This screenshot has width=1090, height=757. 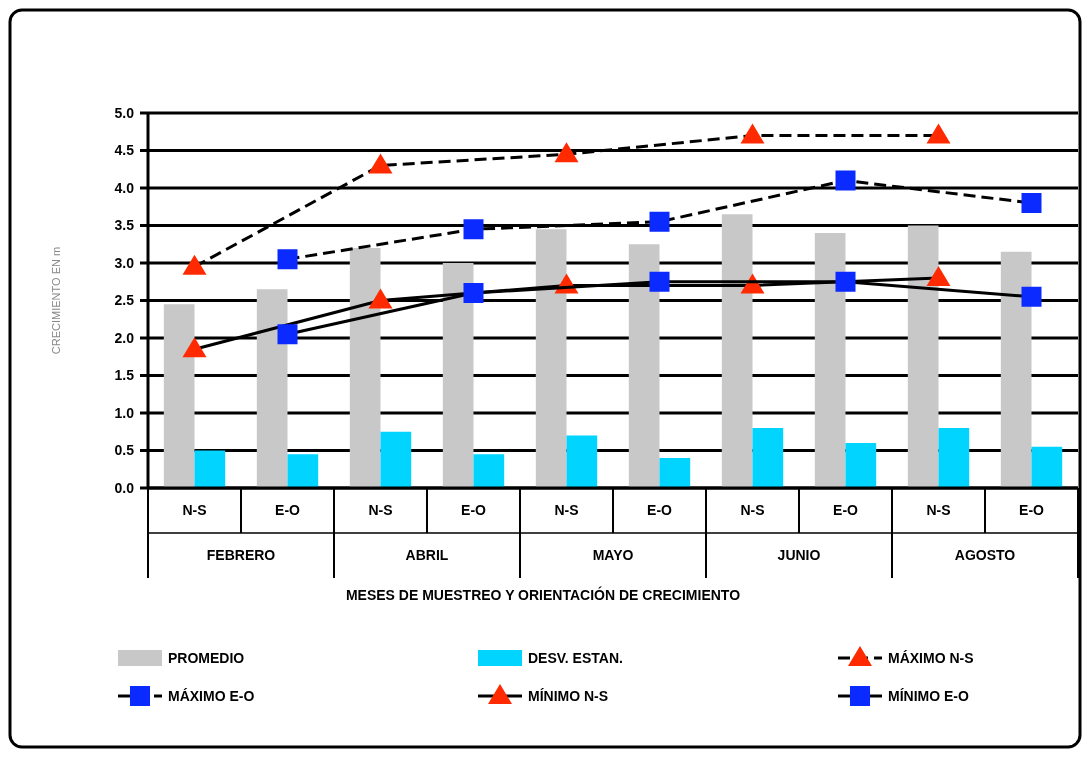 I want to click on legend-label: PROMEDIO, so click(x=206, y=657).